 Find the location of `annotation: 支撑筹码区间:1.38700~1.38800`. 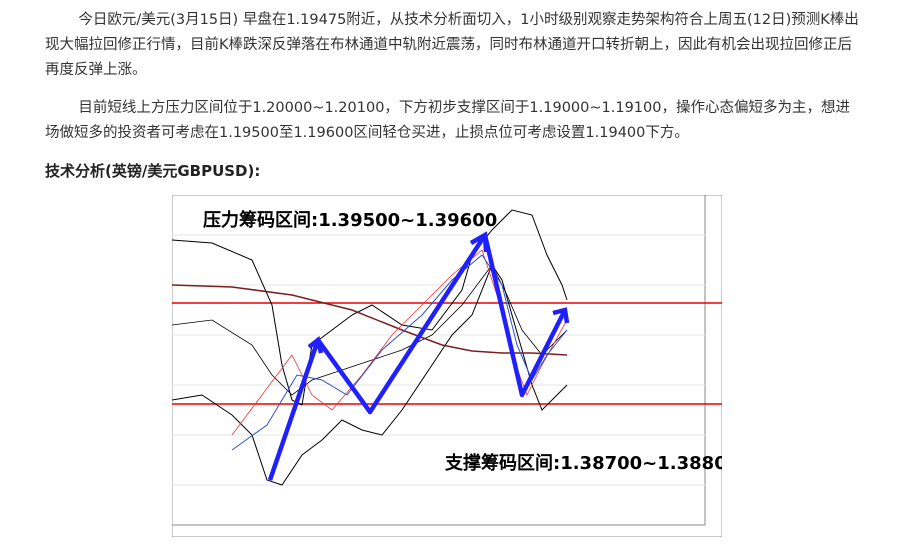

annotation: 支撑筹码区间:1.38700~1.38800 is located at coordinates (583, 463).